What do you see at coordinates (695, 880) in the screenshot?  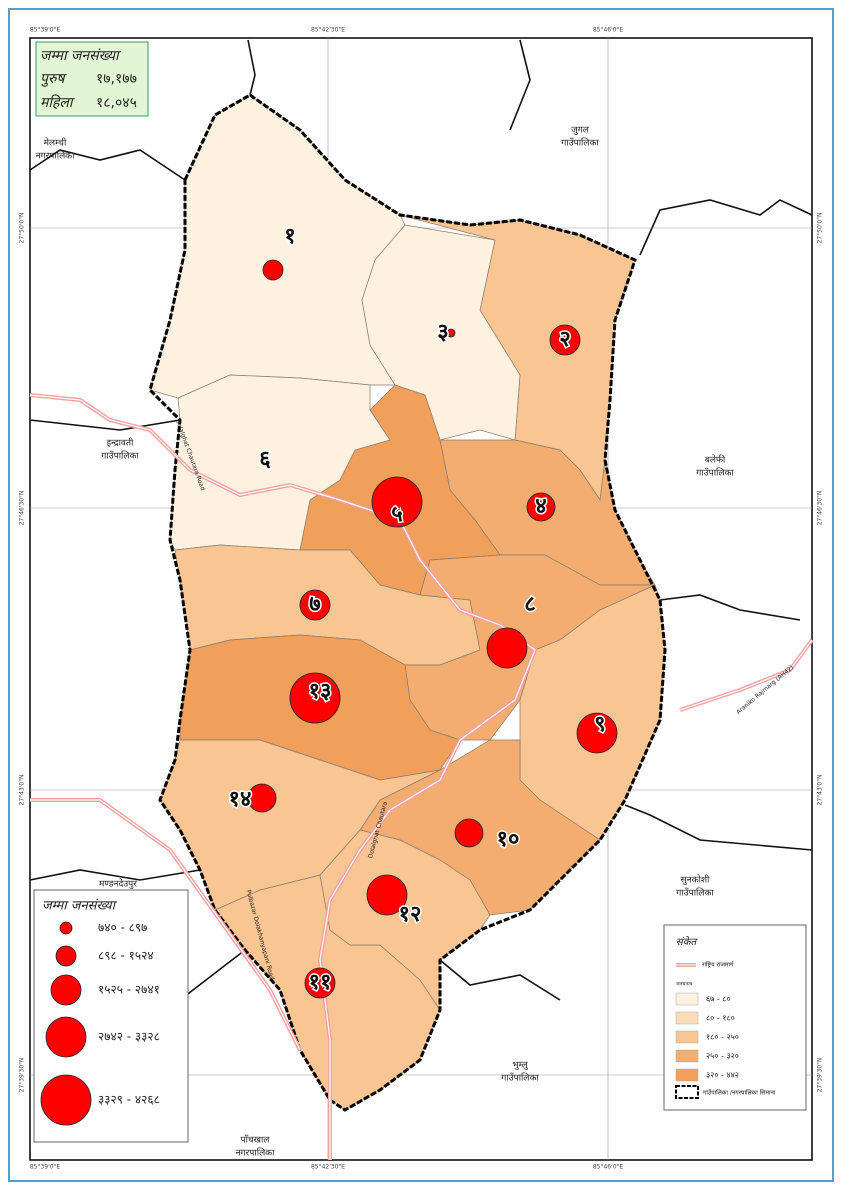 I see `neighbor-label: सुनकोशी` at bounding box center [695, 880].